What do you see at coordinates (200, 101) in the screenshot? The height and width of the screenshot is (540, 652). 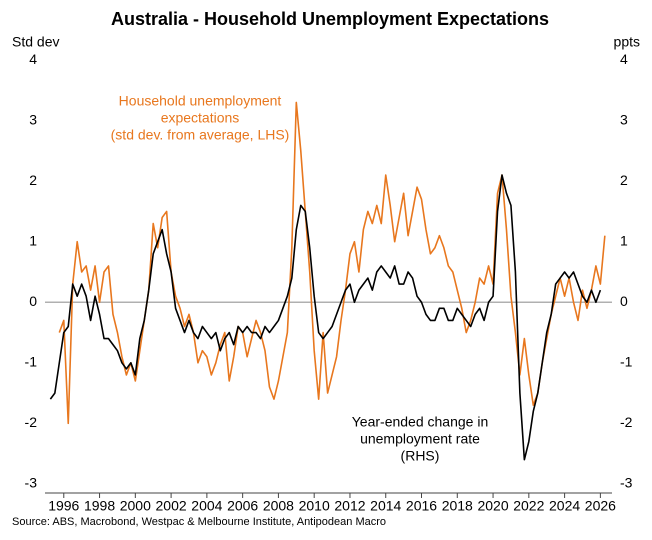 I see `annotation: Household unemployment` at bounding box center [200, 101].